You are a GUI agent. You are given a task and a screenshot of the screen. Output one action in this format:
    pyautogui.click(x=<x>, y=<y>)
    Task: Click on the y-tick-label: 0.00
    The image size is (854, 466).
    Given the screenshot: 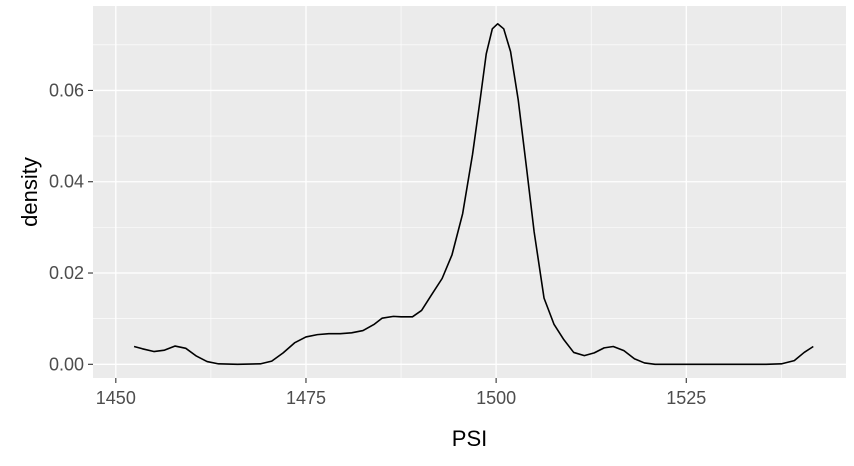 What is the action you would take?
    pyautogui.click(x=66, y=364)
    